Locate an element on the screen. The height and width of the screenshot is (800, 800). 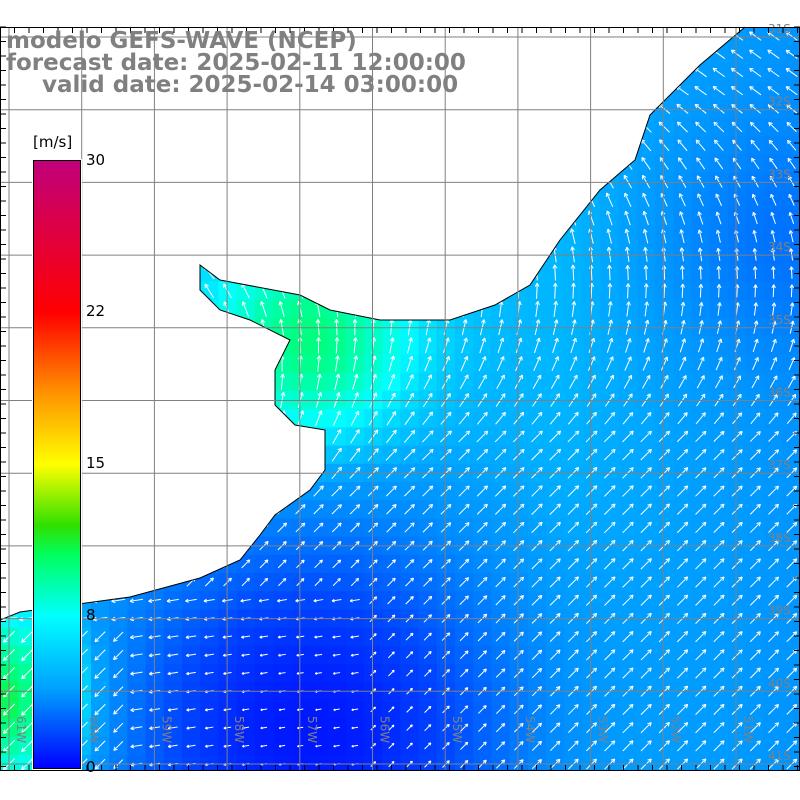
lat-label: 31S is located at coordinates (779, 29).